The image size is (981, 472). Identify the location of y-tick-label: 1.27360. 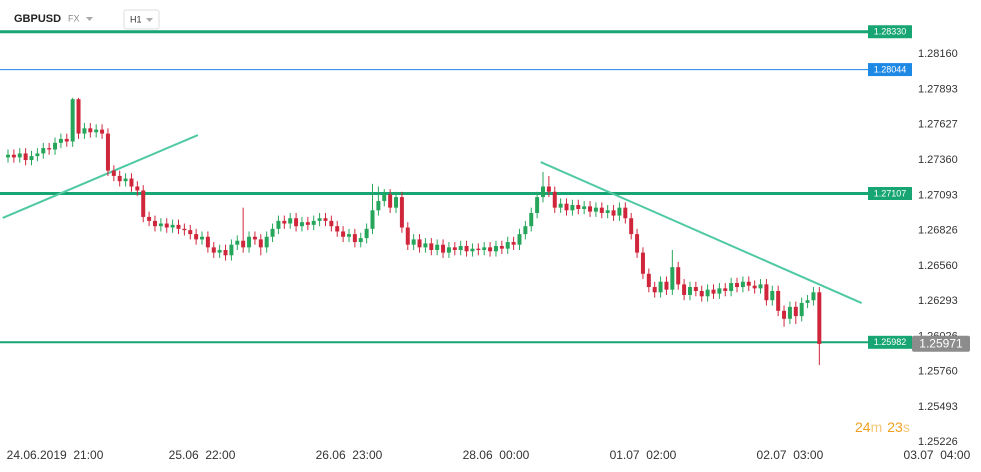
(938, 160).